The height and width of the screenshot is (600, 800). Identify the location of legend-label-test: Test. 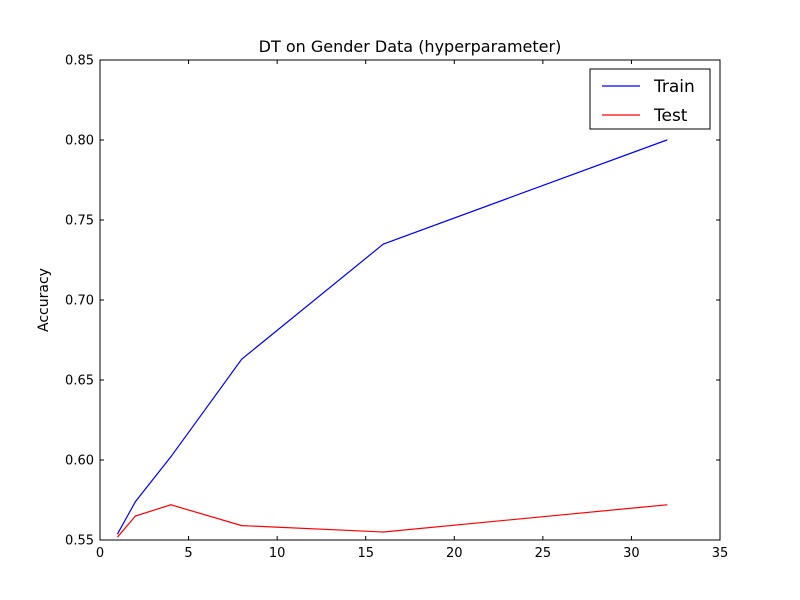
(670, 116).